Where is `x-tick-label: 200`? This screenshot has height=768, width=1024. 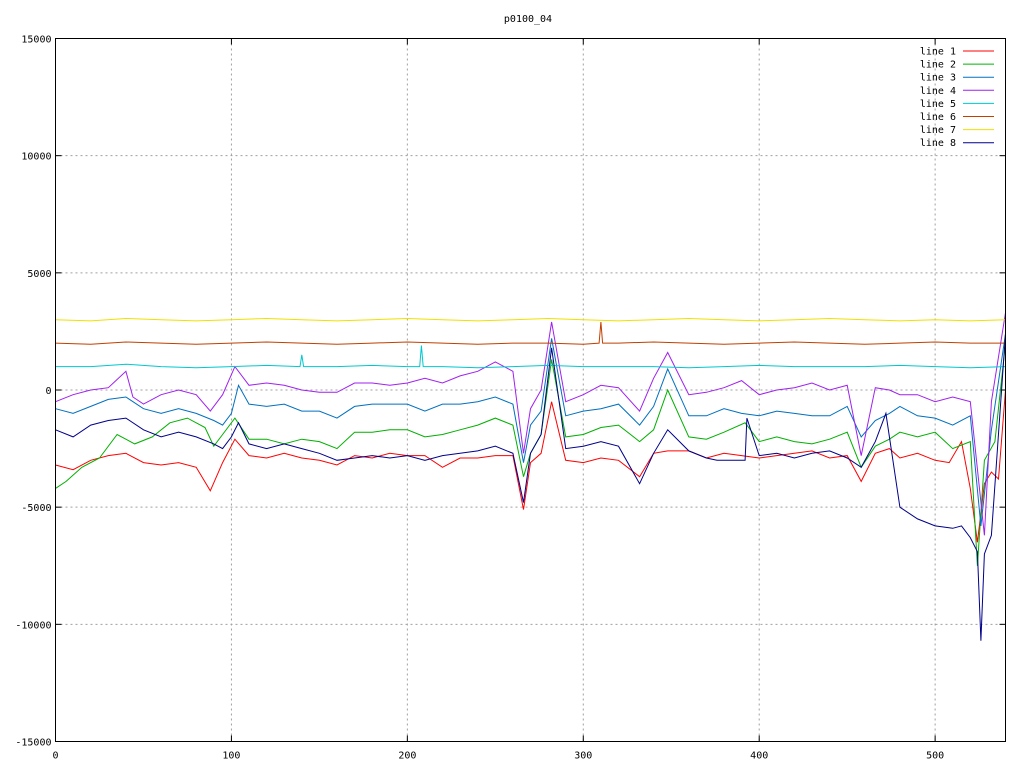
x-tick-label: 200 is located at coordinates (407, 756).